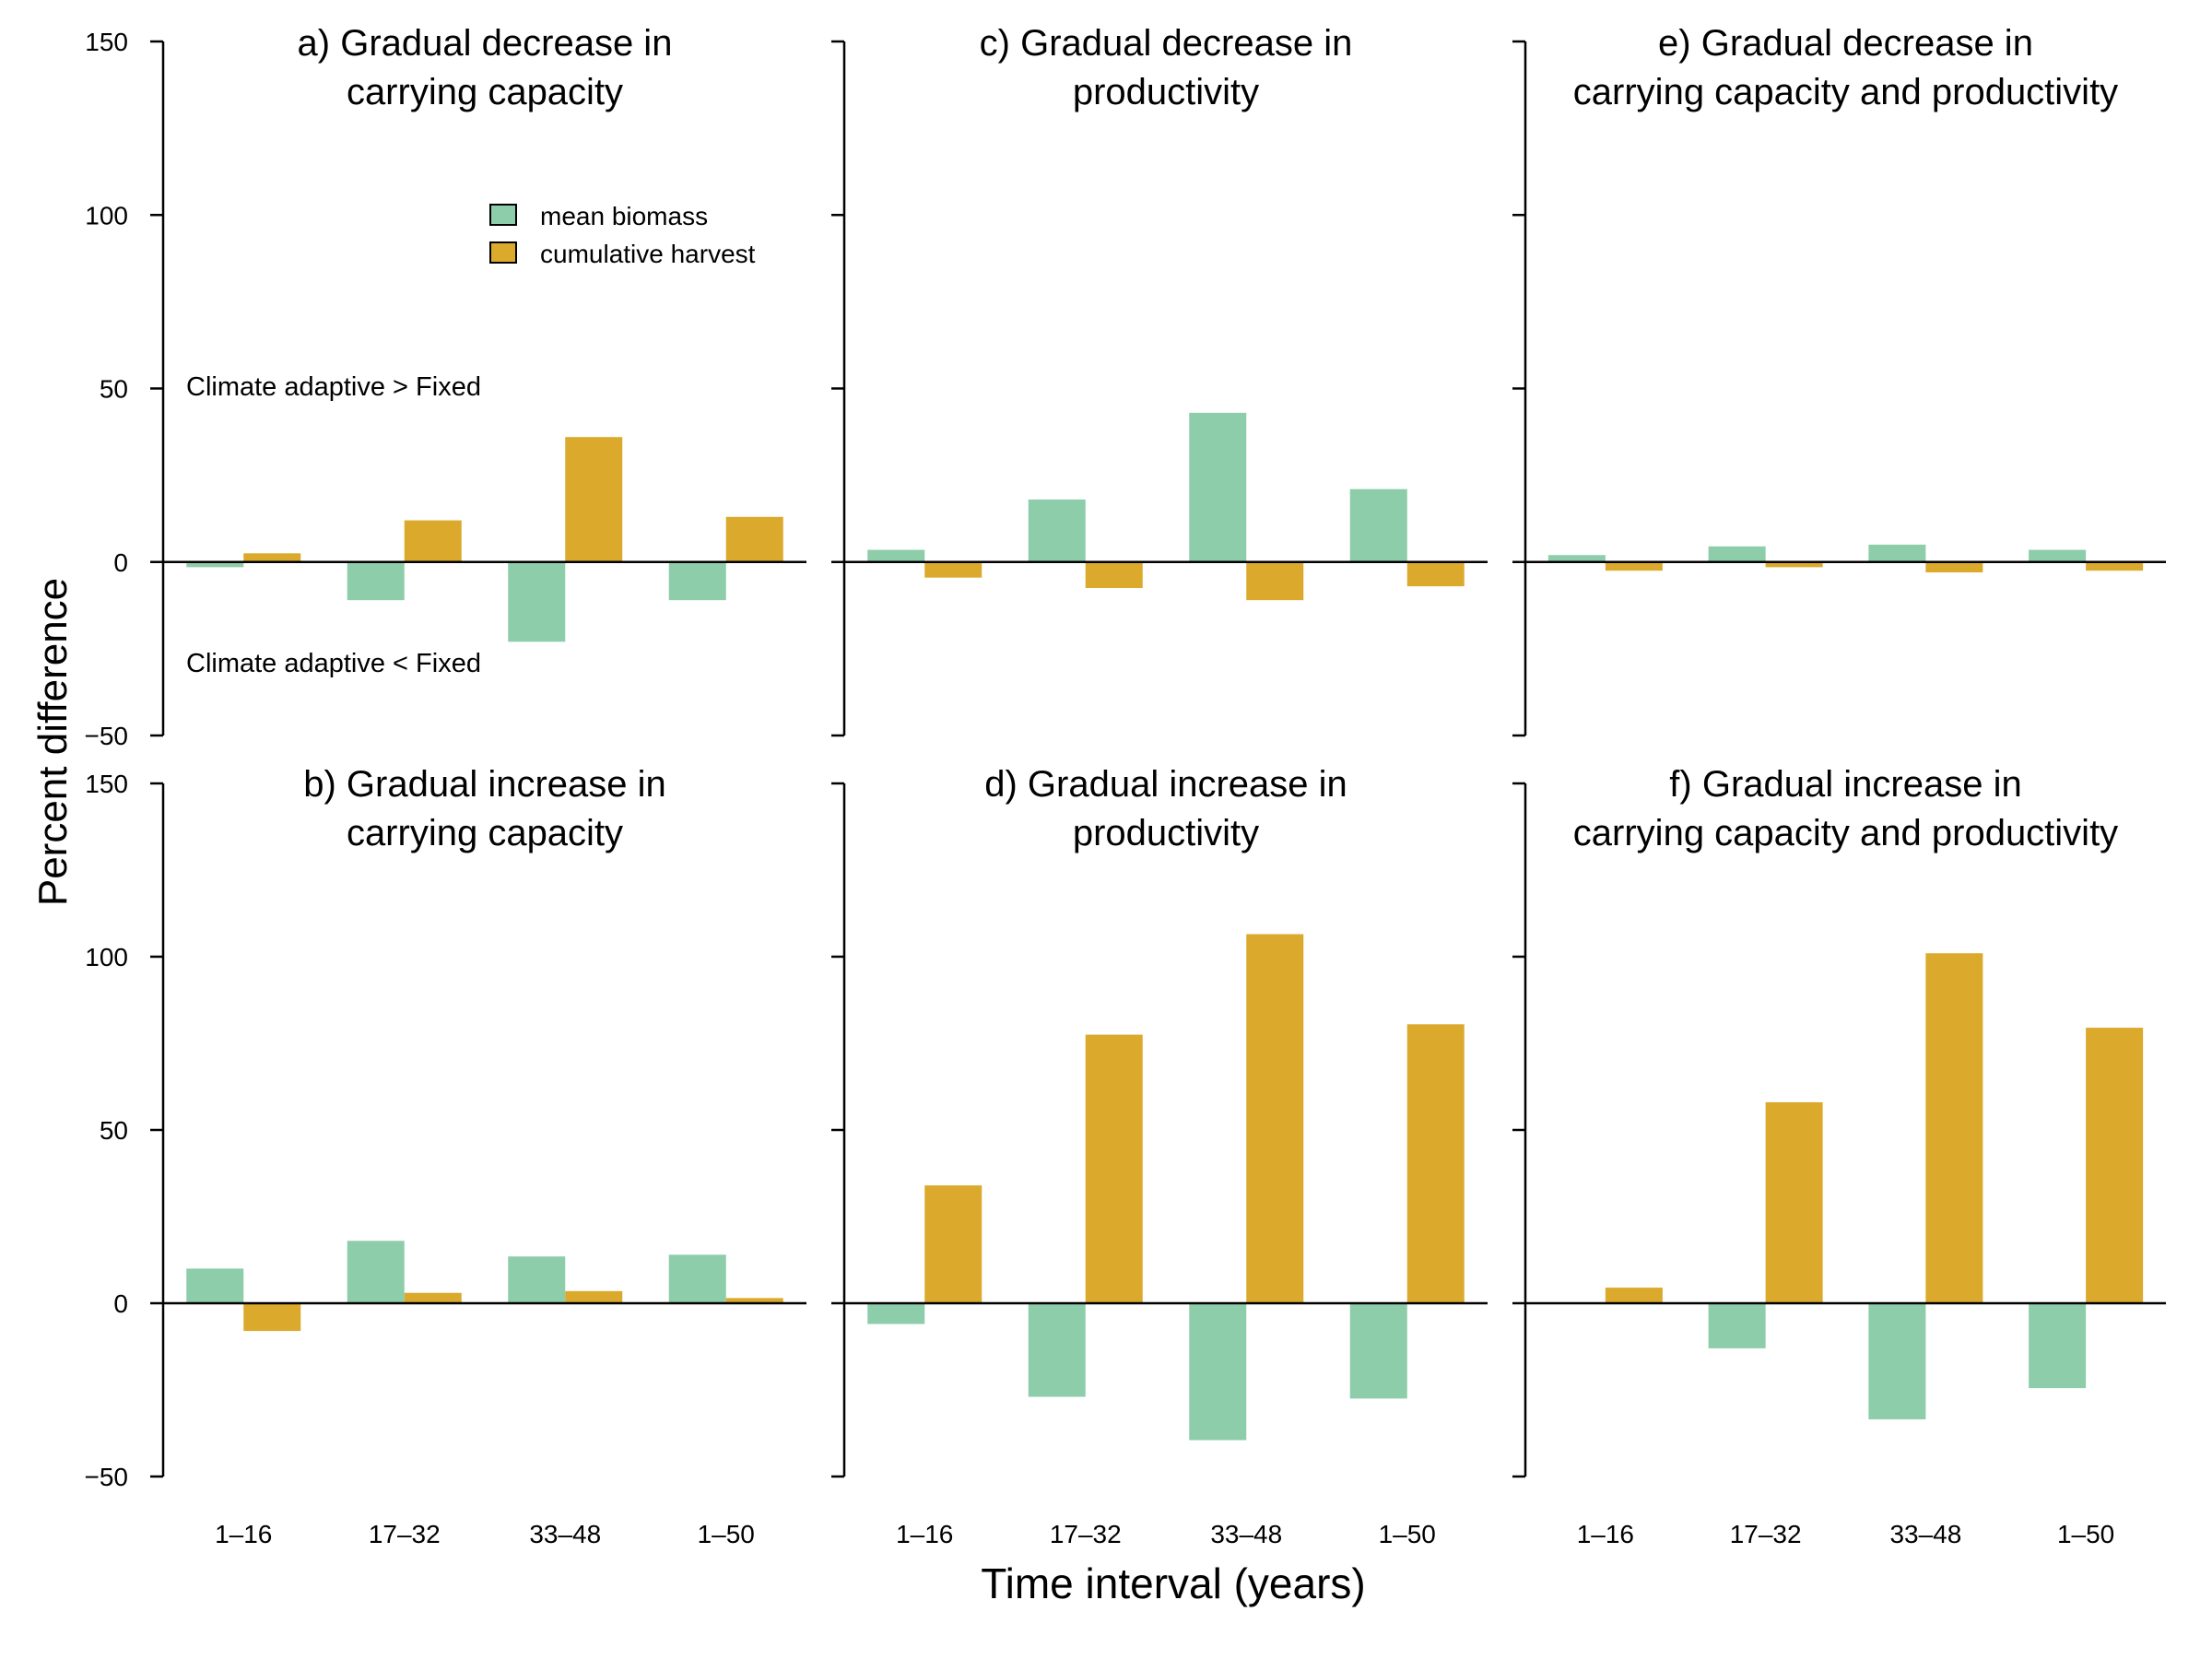  What do you see at coordinates (1845, 784) in the screenshot?
I see `panel-title-line-1: f) Gradual increase in` at bounding box center [1845, 784].